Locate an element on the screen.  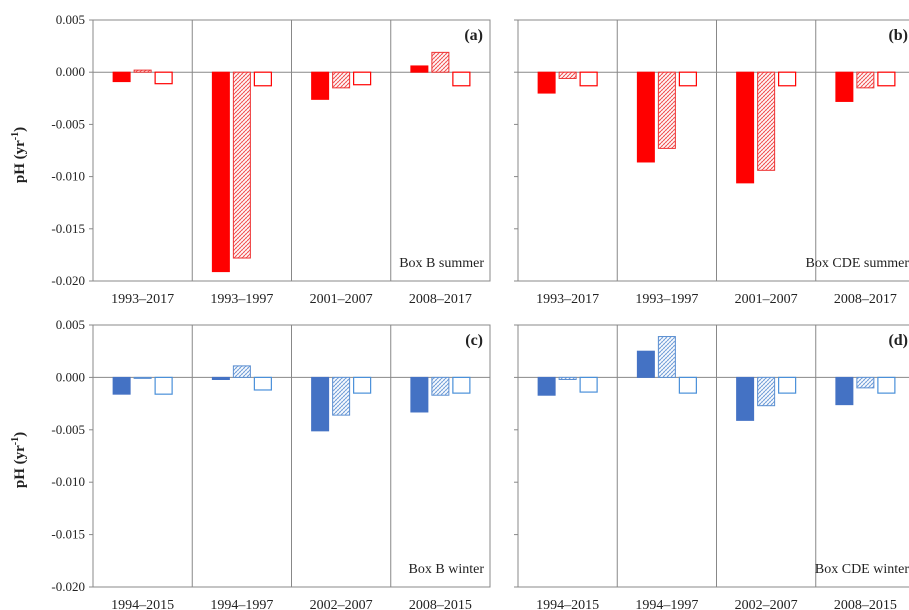
panel-label: (d) is located at coordinates (898, 340).